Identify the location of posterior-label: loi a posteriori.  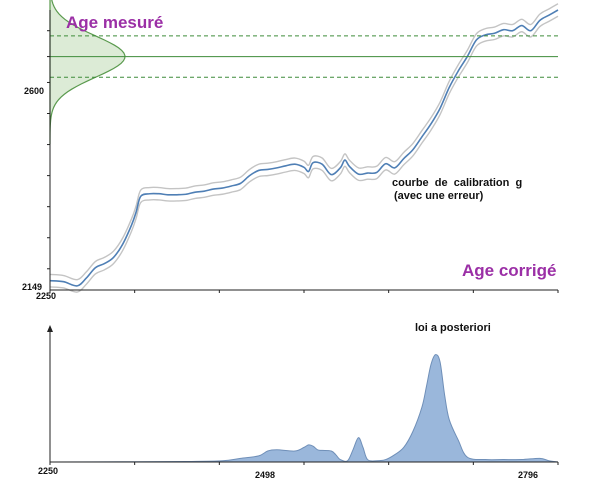
(453, 328).